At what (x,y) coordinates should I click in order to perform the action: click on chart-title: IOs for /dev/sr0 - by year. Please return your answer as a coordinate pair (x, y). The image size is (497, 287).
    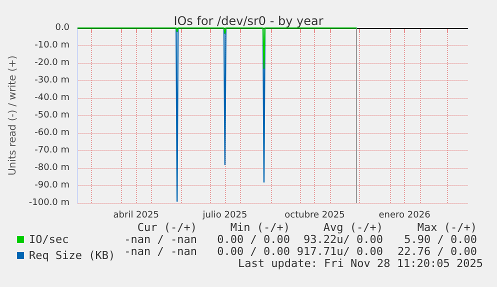
    Looking at the image, I should click on (249, 21).